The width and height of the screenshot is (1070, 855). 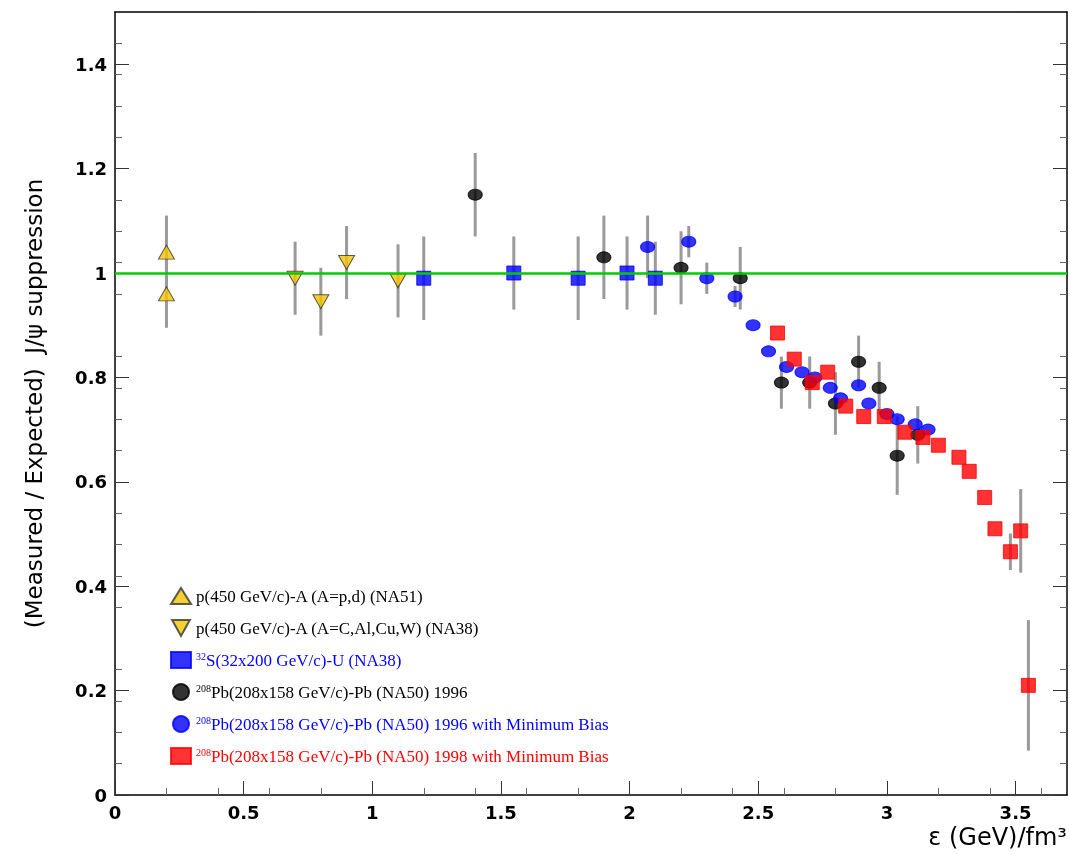 I want to click on y-tick-label: 0.2, so click(x=91, y=691).